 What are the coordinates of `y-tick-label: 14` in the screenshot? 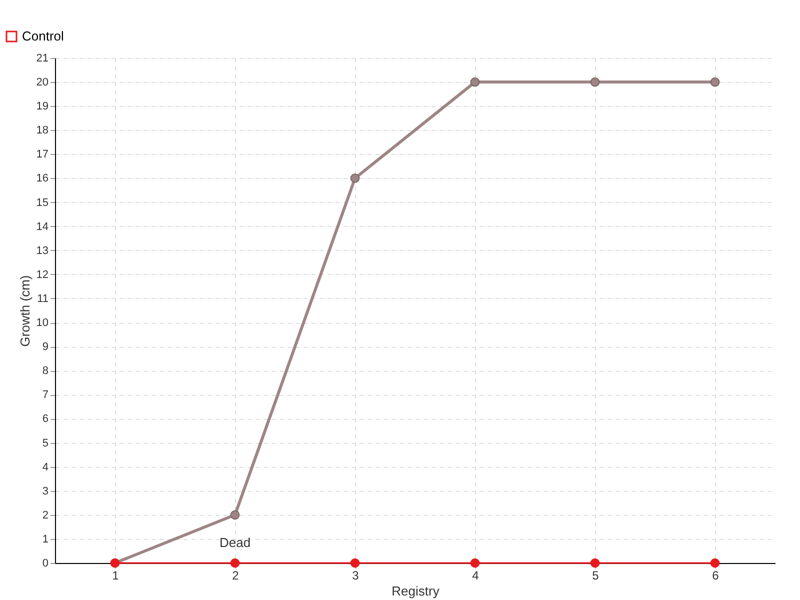 It's located at (42, 226).